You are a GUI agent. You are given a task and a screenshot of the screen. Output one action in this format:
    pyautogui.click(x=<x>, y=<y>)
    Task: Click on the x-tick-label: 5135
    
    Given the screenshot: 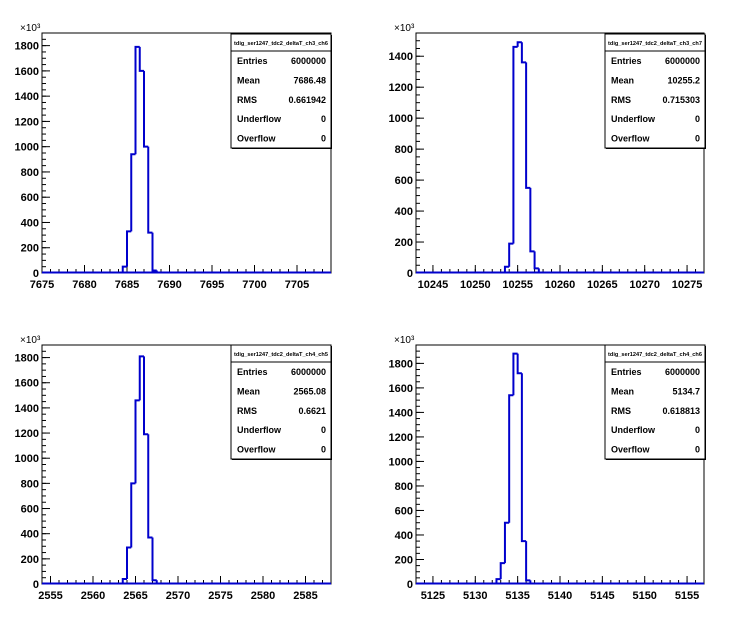 What is the action you would take?
    pyautogui.click(x=517, y=596)
    